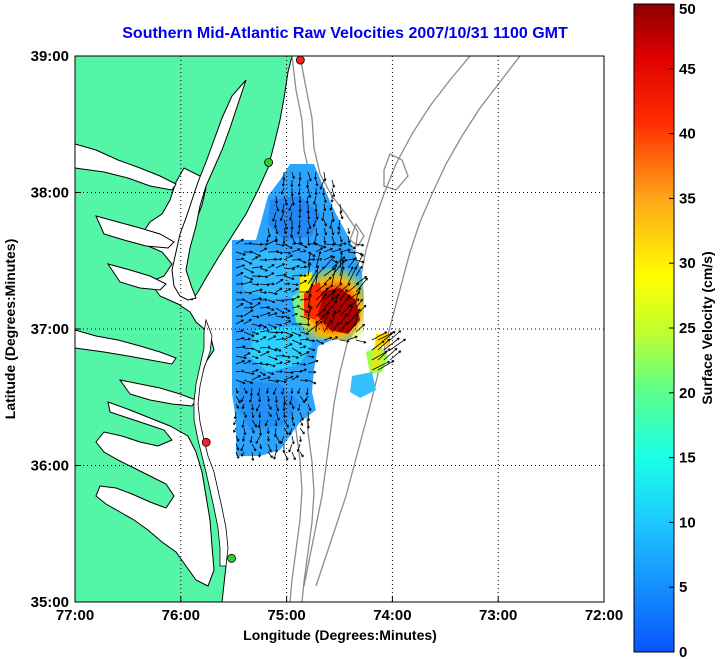 This screenshot has width=724, height=659. I want to click on colorbar-tick-label: 5, so click(683, 587).